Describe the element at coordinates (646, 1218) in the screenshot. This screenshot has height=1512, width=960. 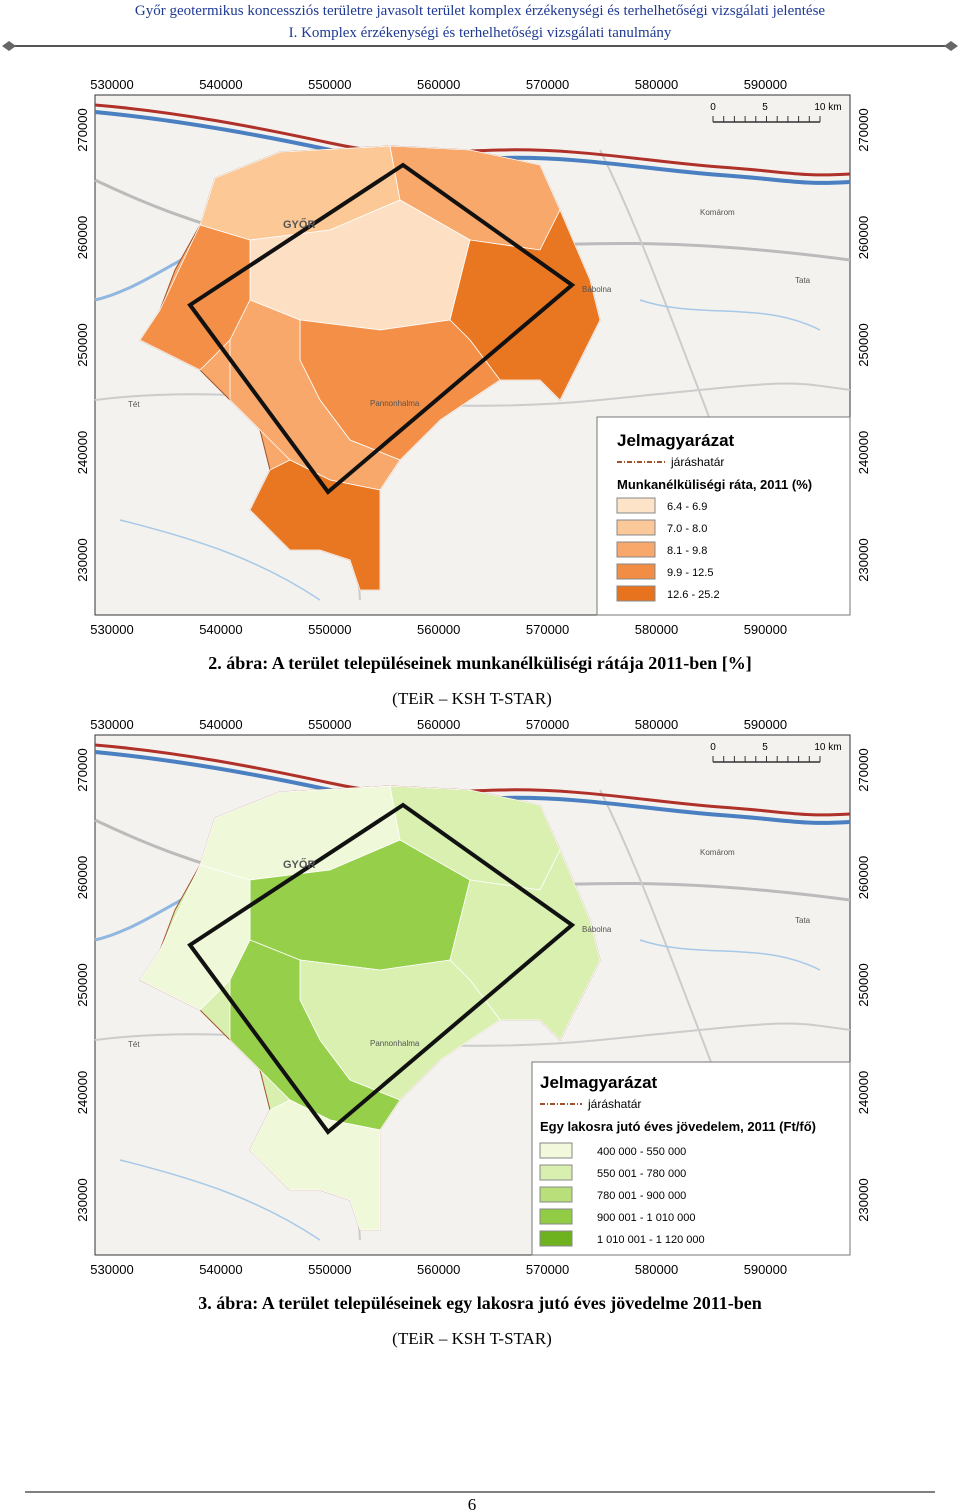
I see `legend-label: 900 001 - 1 010 000` at that location.